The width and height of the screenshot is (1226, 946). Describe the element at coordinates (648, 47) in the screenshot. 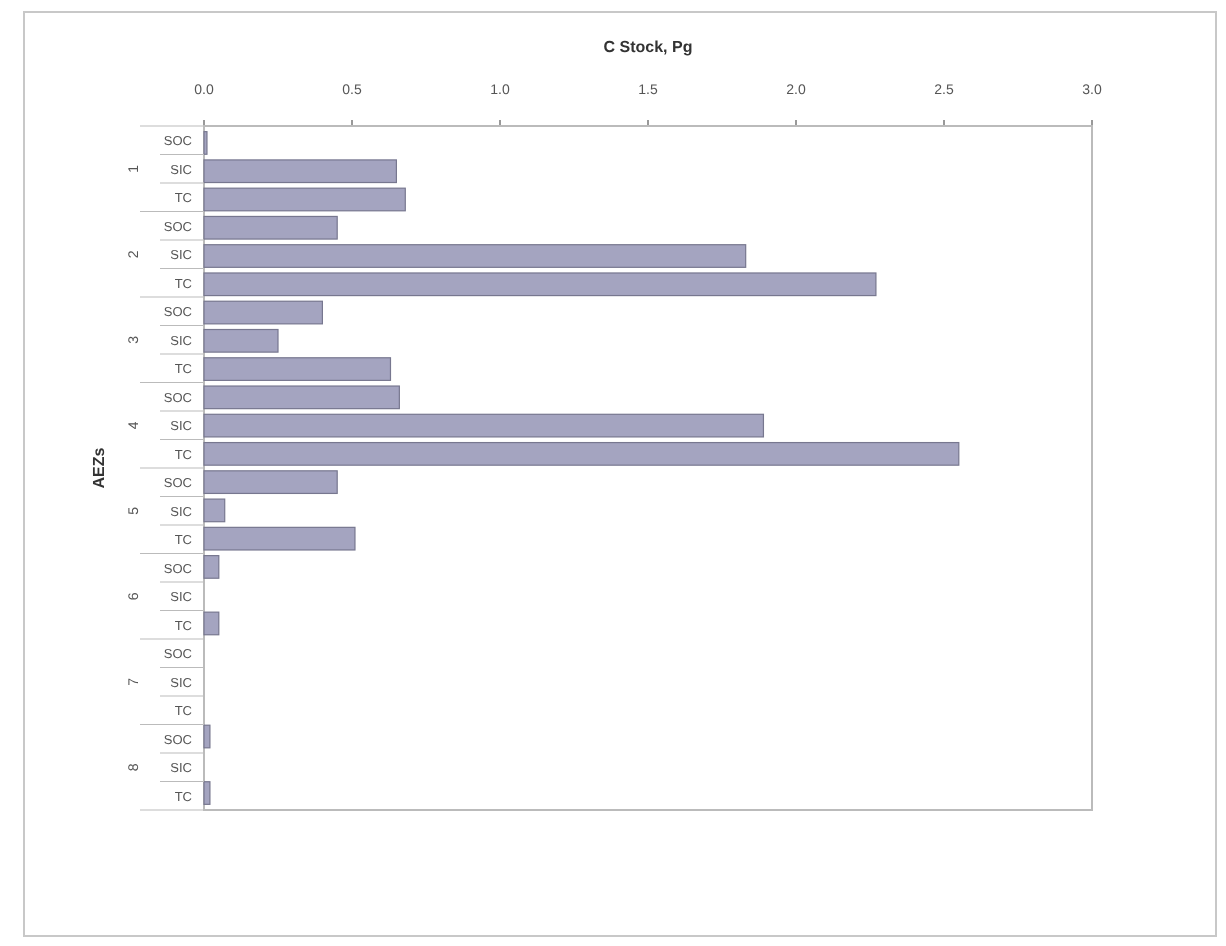

I see `chart-title: C Stock, Pg` at that location.